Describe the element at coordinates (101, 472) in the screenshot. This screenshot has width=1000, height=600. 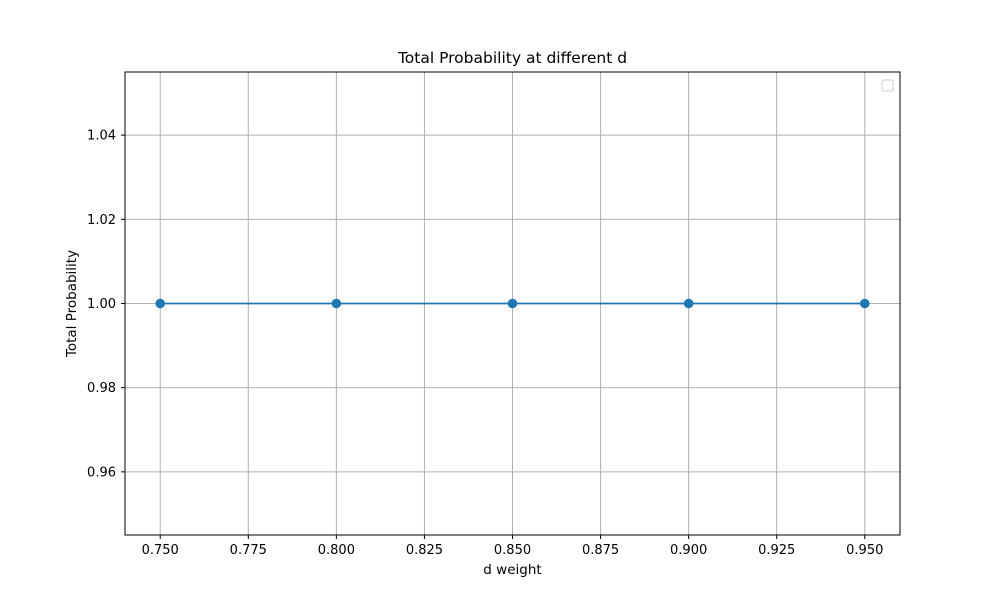
I see `y-tick-label: 0.96` at that location.